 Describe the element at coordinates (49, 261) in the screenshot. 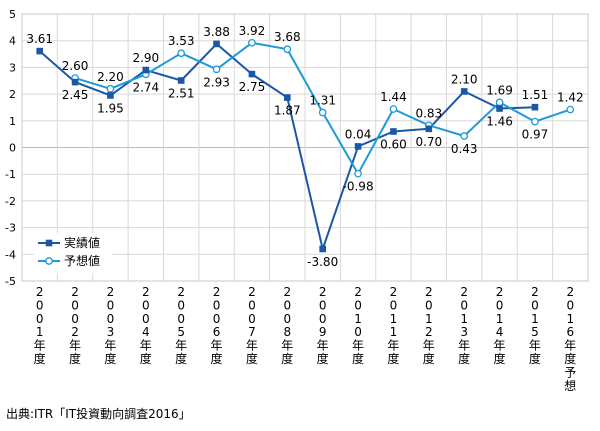

I see `legend-marker-forecast` at that location.